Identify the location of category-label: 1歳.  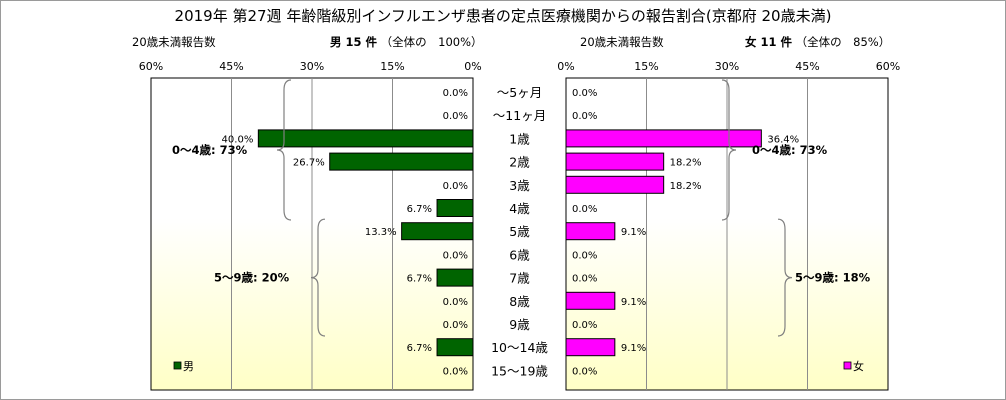
(519, 138).